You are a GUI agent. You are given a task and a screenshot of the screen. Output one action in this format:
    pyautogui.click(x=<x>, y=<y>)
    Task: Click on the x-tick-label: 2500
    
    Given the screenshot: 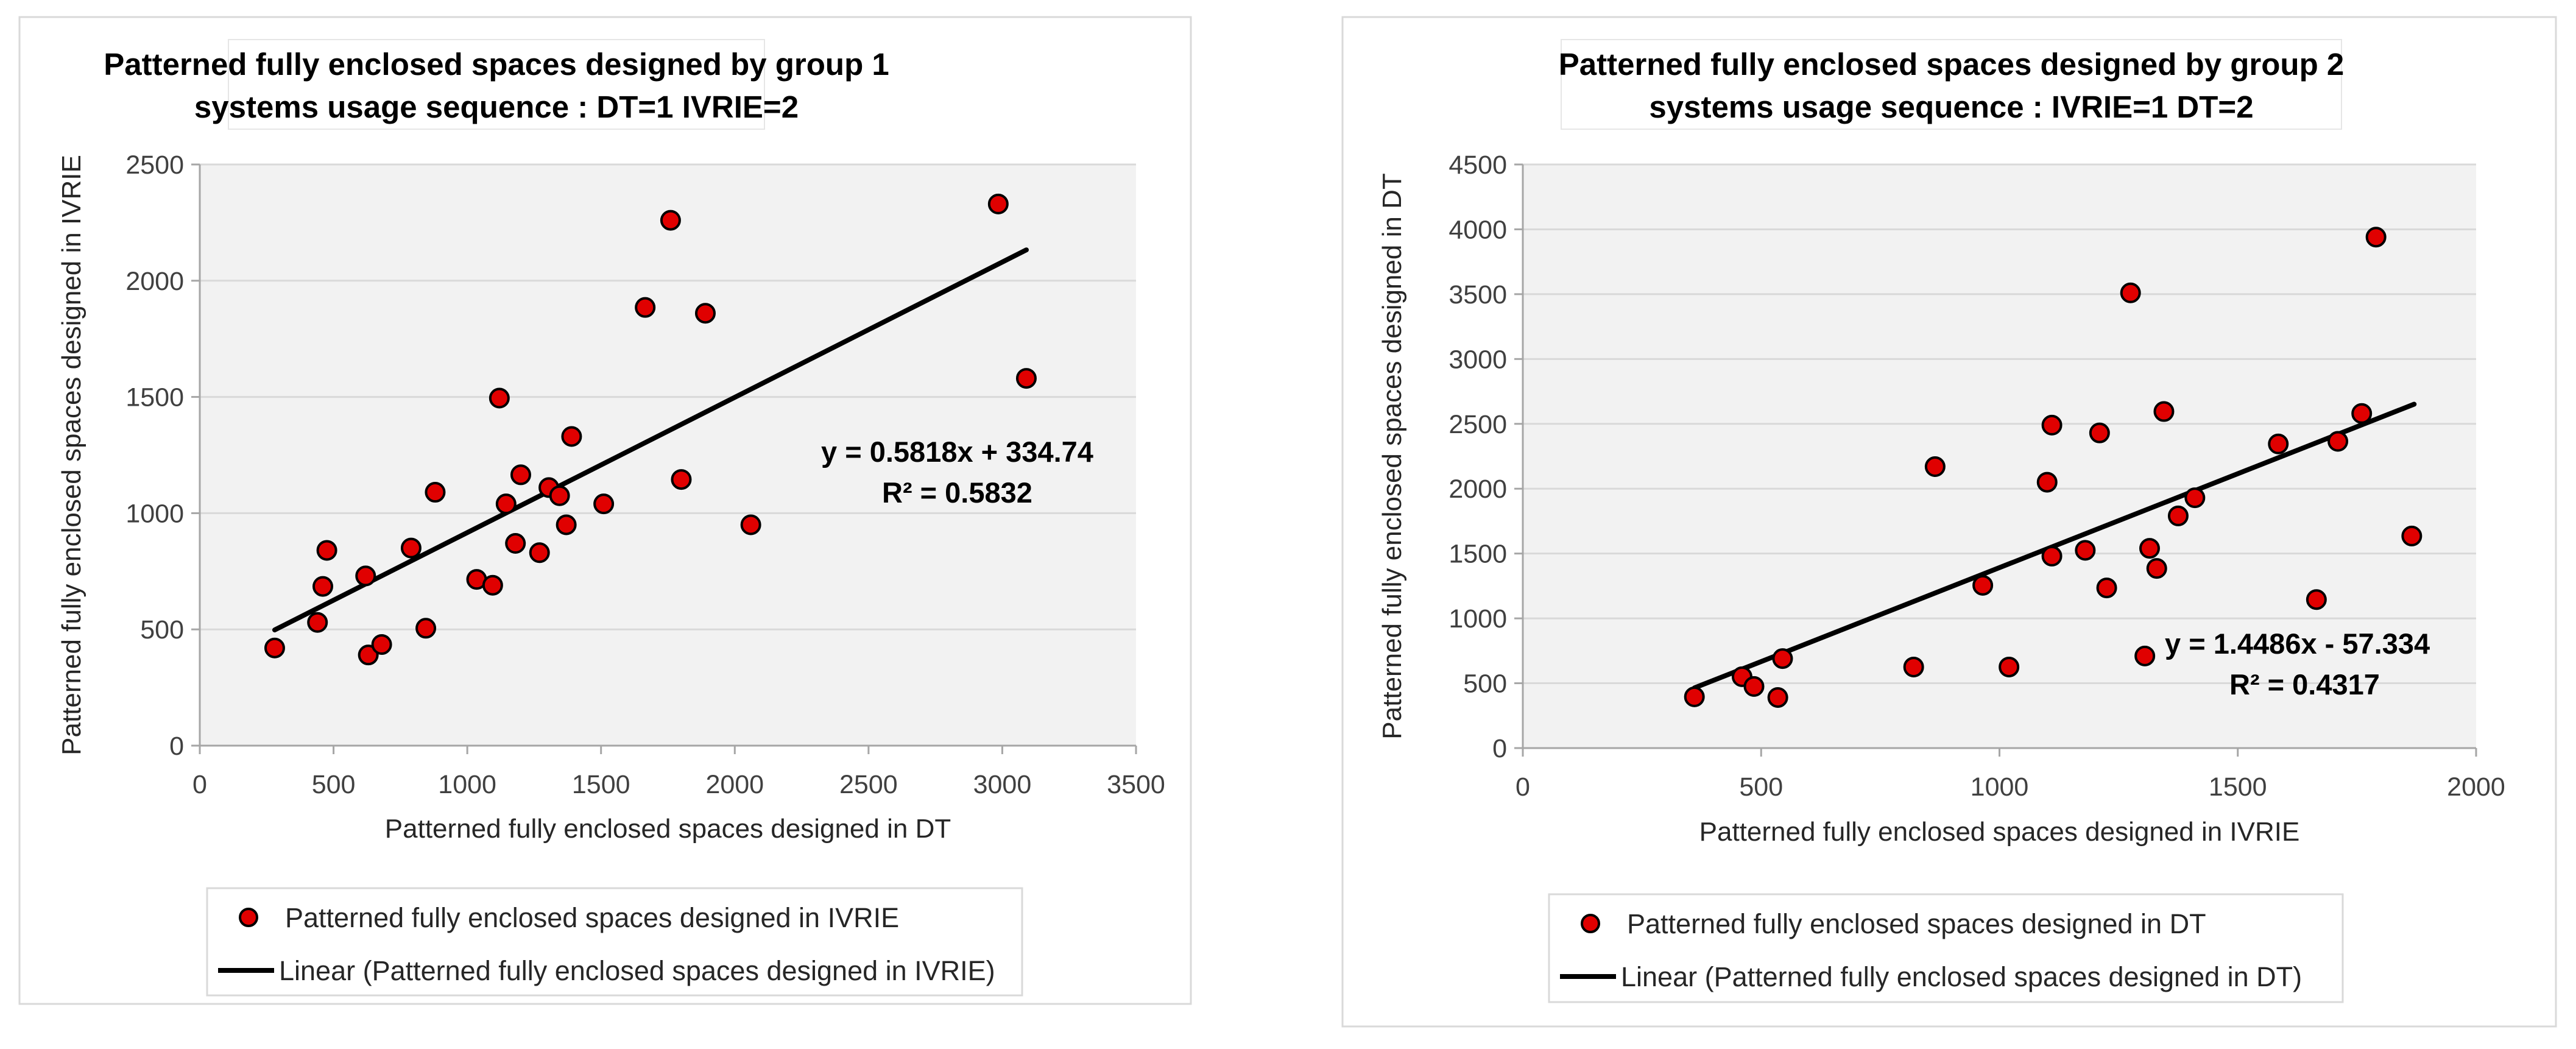 What is the action you would take?
    pyautogui.click(x=868, y=784)
    